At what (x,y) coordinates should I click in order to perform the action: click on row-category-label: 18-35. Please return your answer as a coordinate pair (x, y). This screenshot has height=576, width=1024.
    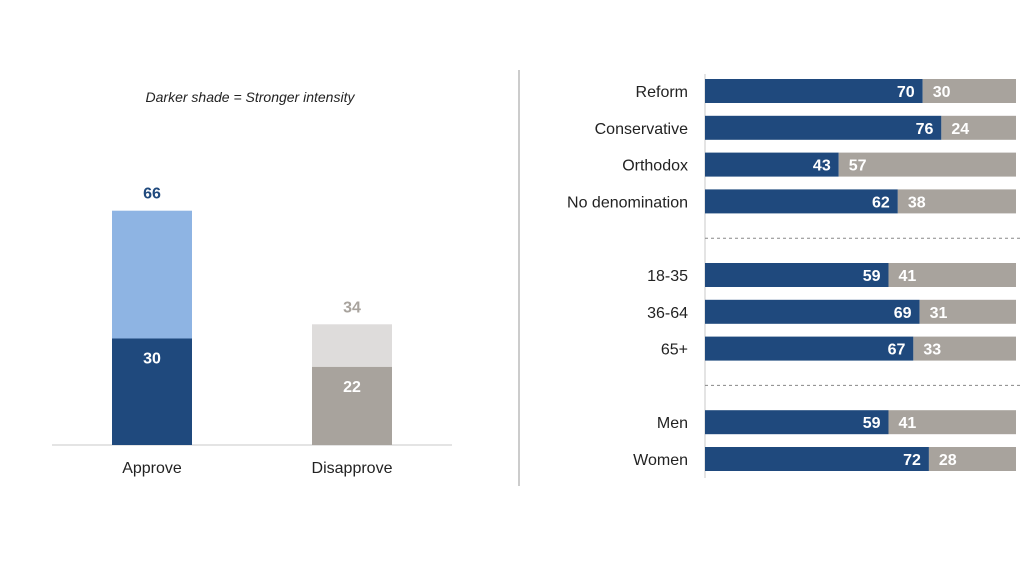
    Looking at the image, I should click on (667, 276).